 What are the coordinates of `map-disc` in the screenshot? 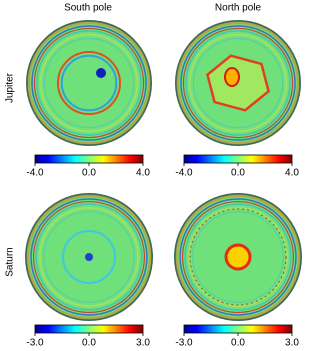 It's located at (89, 83).